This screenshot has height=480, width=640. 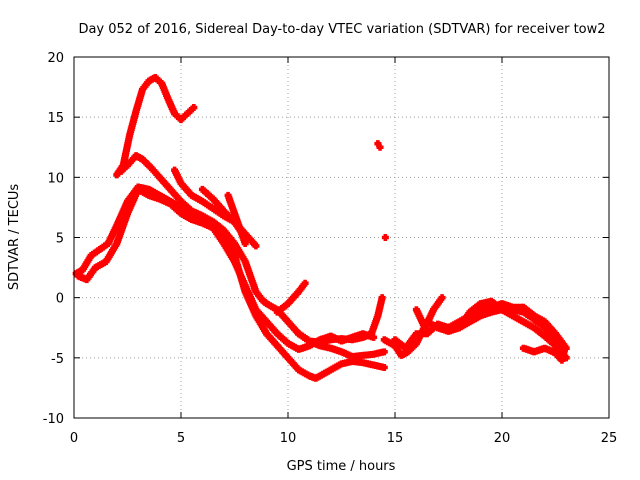 I want to click on y-tick-label: 20, so click(x=55, y=58).